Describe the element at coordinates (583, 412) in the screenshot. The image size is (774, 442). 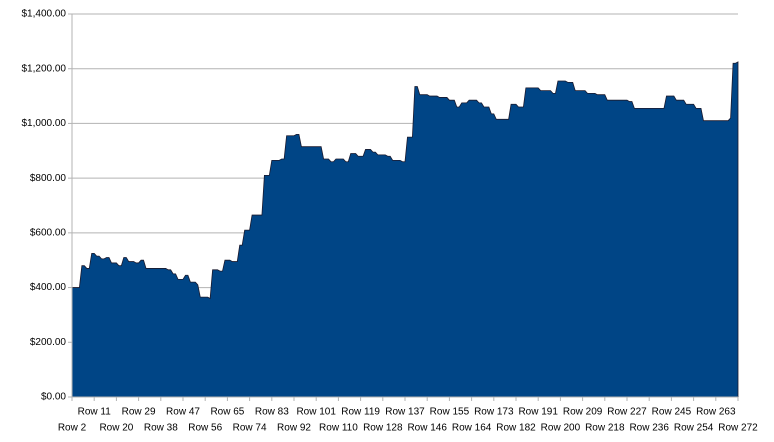
I see `x-tick-label: Row 209` at that location.